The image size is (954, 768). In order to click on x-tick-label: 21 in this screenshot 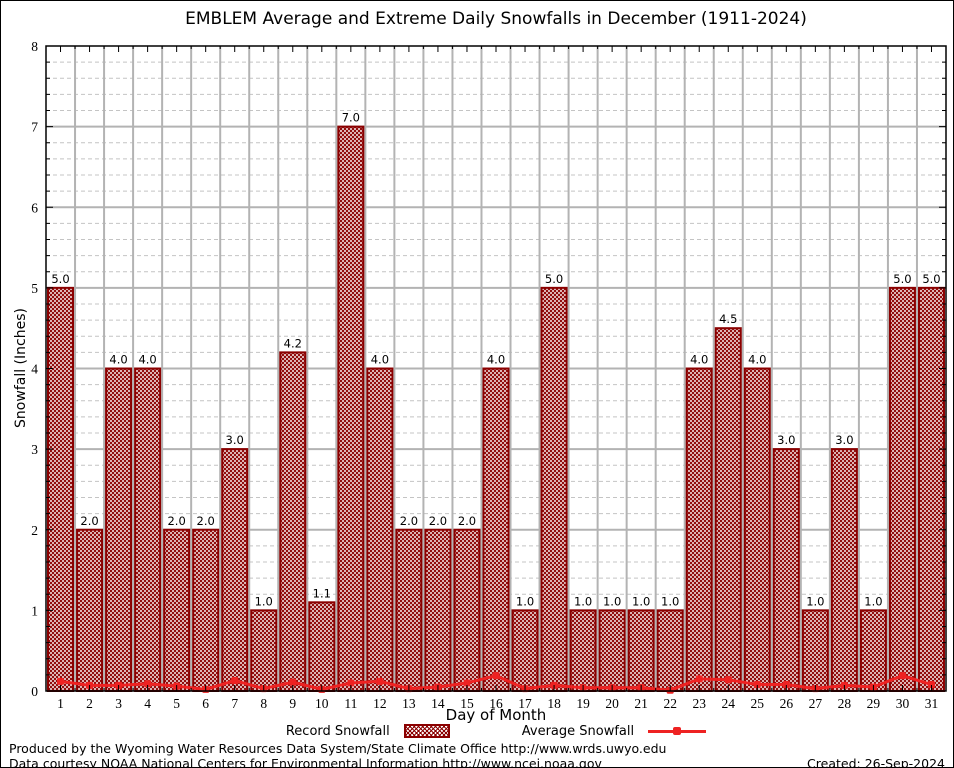, I will do `click(641, 703)`.